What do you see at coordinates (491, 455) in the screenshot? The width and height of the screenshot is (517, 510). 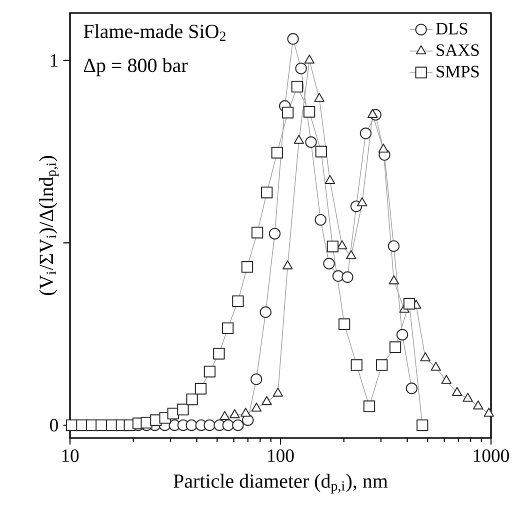 I see `x-tick-label: 1000` at bounding box center [491, 455].